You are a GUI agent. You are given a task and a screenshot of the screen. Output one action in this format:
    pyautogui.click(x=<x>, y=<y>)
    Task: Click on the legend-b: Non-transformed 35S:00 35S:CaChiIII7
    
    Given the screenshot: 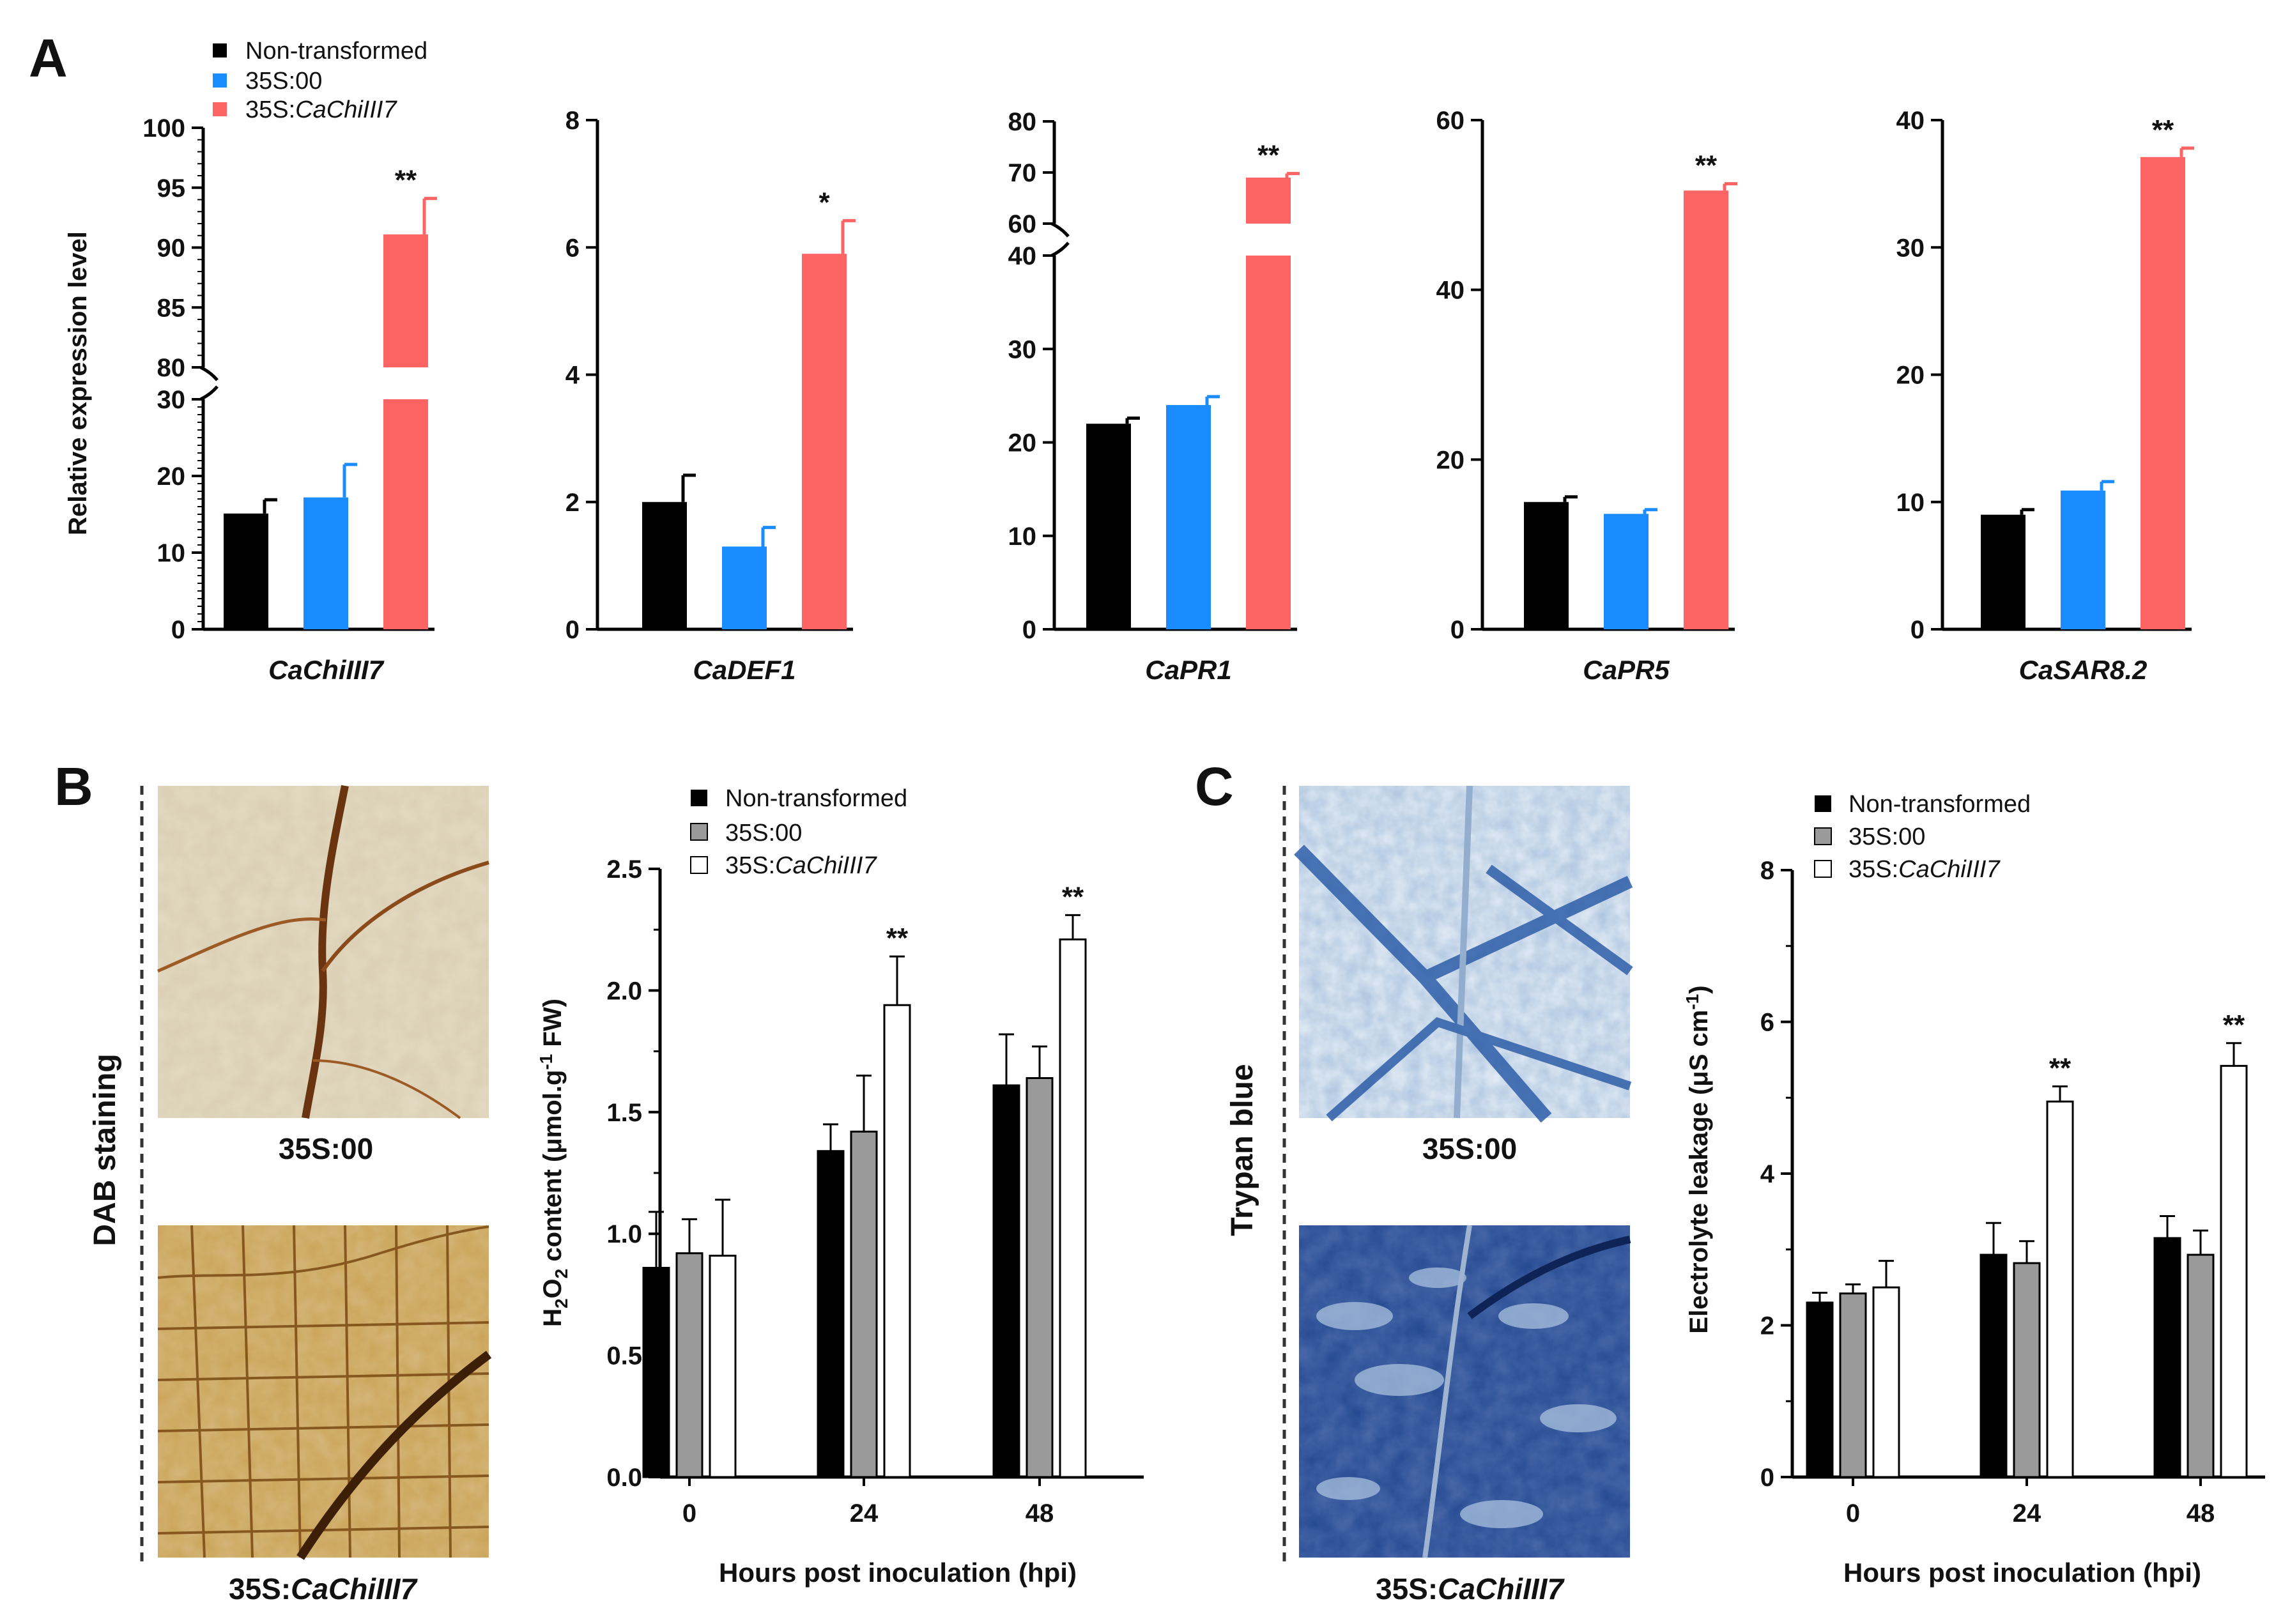 What is the action you would take?
    pyautogui.click(x=798, y=832)
    